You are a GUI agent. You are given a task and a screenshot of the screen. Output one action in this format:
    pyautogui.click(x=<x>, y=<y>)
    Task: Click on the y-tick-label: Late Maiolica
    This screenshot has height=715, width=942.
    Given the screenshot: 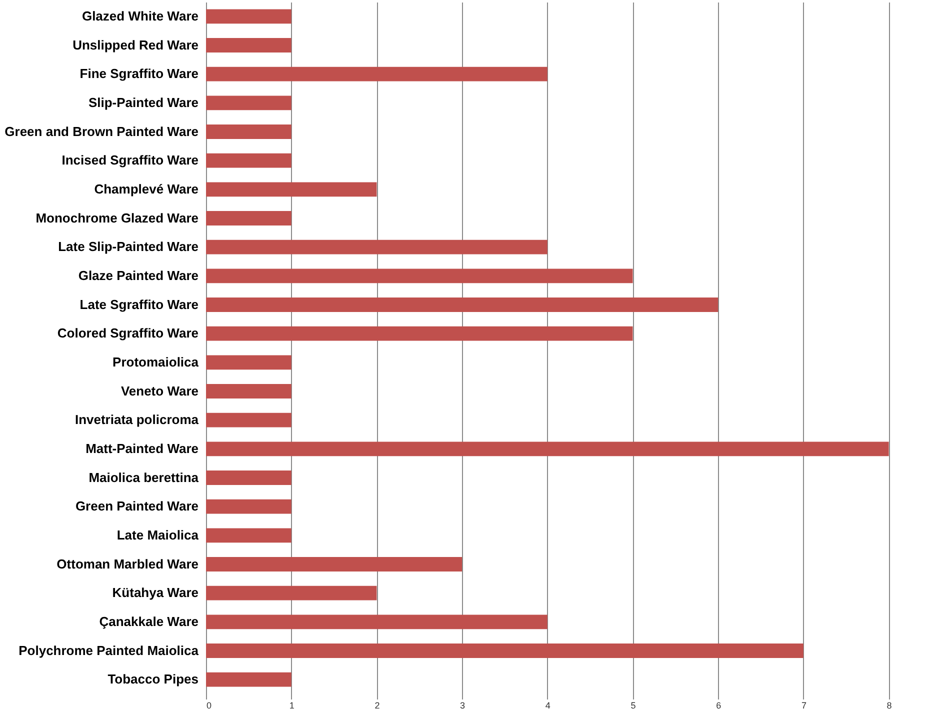 What is the action you would take?
    pyautogui.click(x=158, y=534)
    